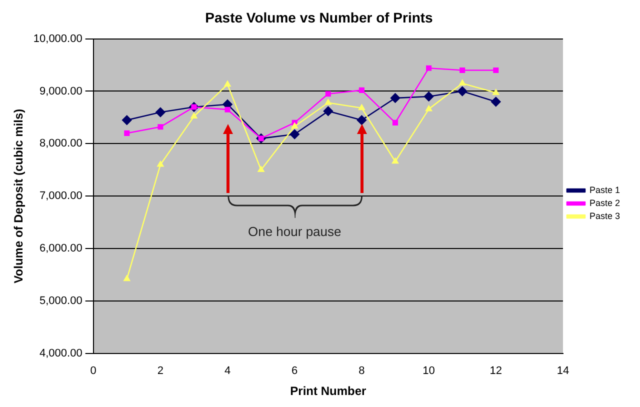 Image resolution: width=640 pixels, height=407 pixels. I want to click on x-tick-label: 2, so click(160, 371).